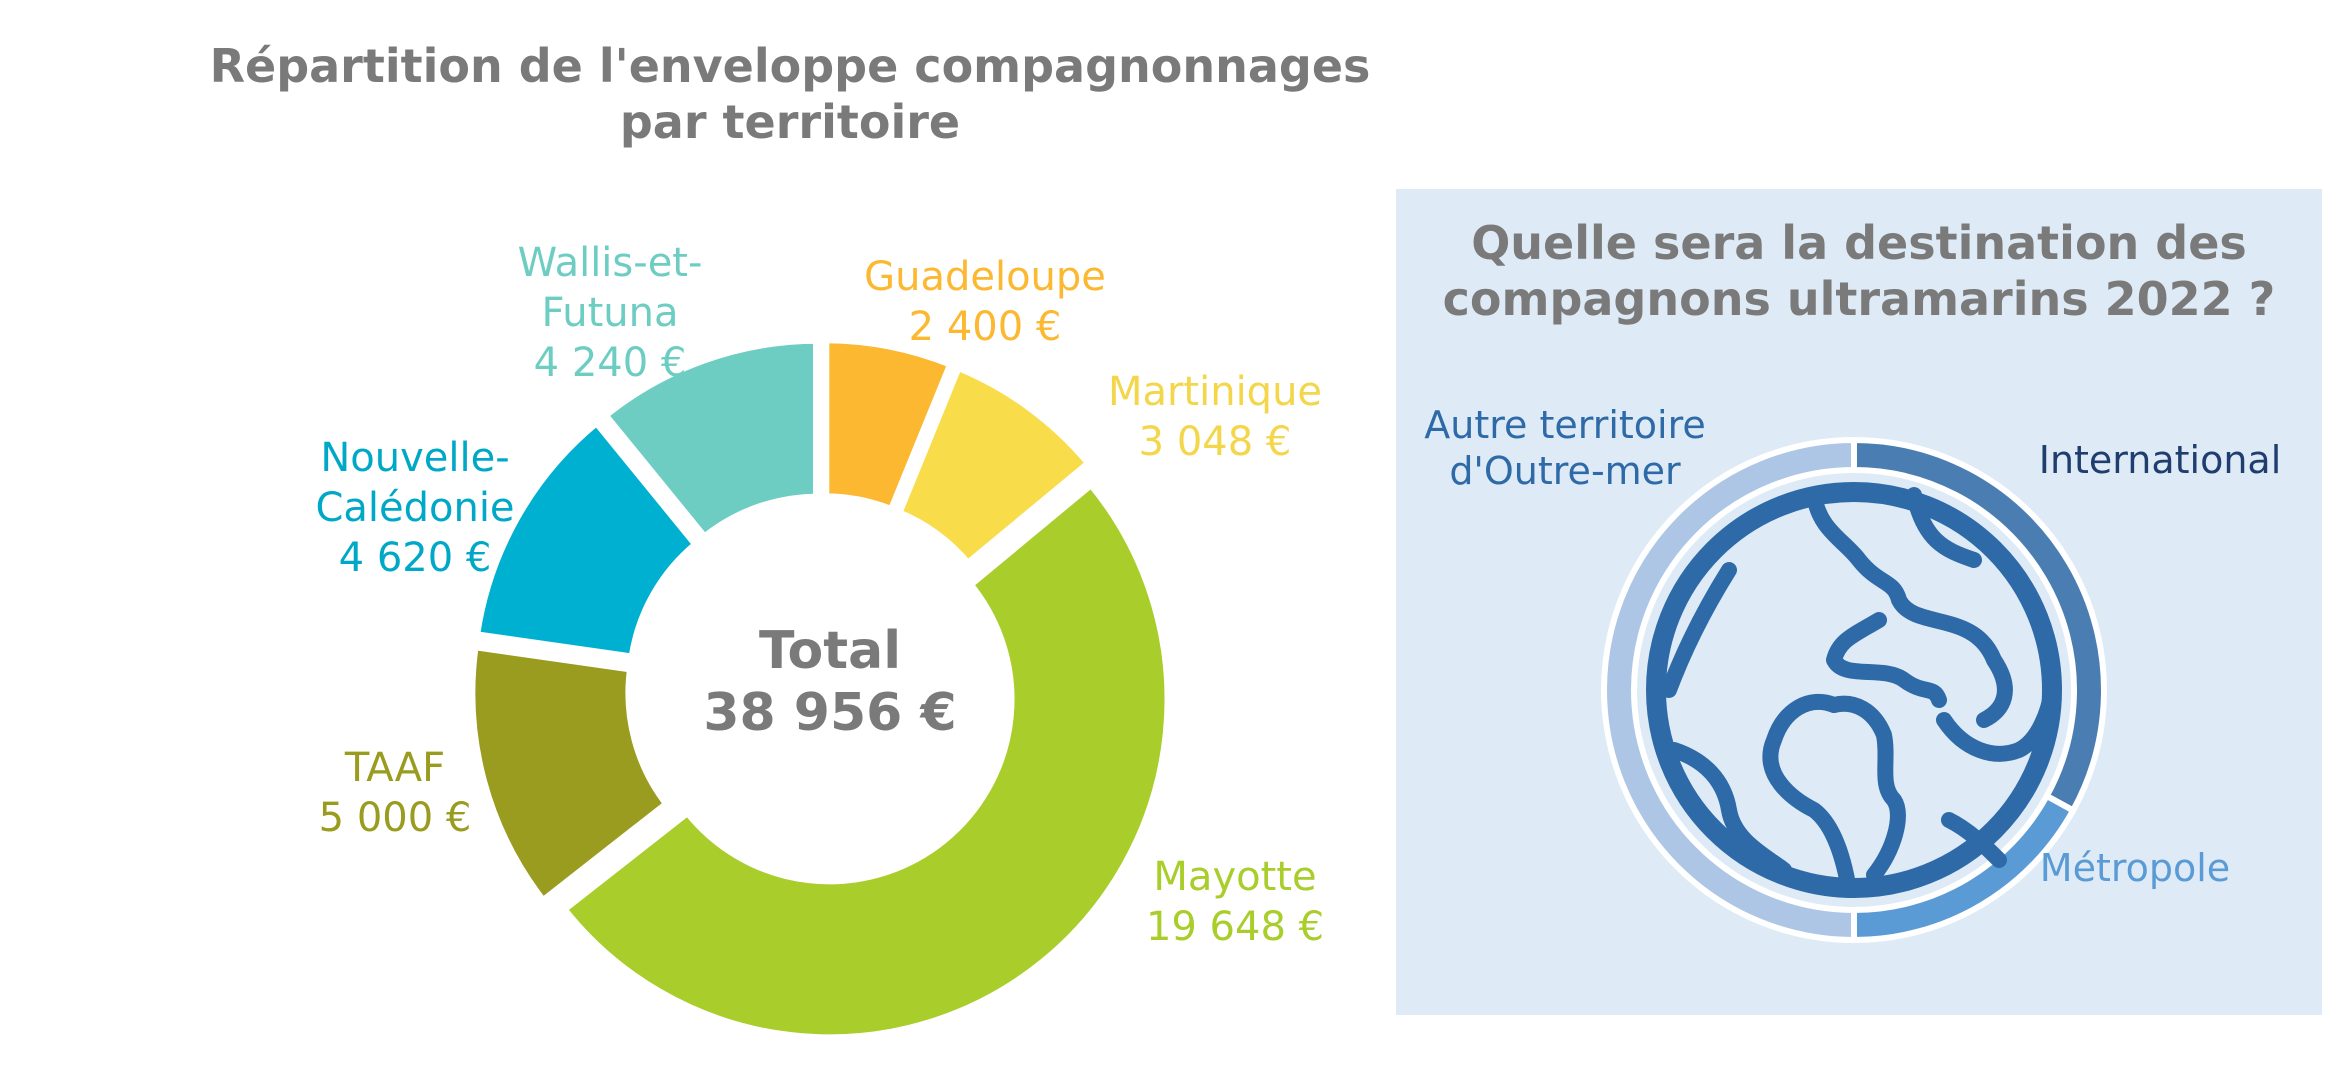  What do you see at coordinates (830, 682) in the screenshot?
I see `donut-center-total: Total 38 956 €` at bounding box center [830, 682].